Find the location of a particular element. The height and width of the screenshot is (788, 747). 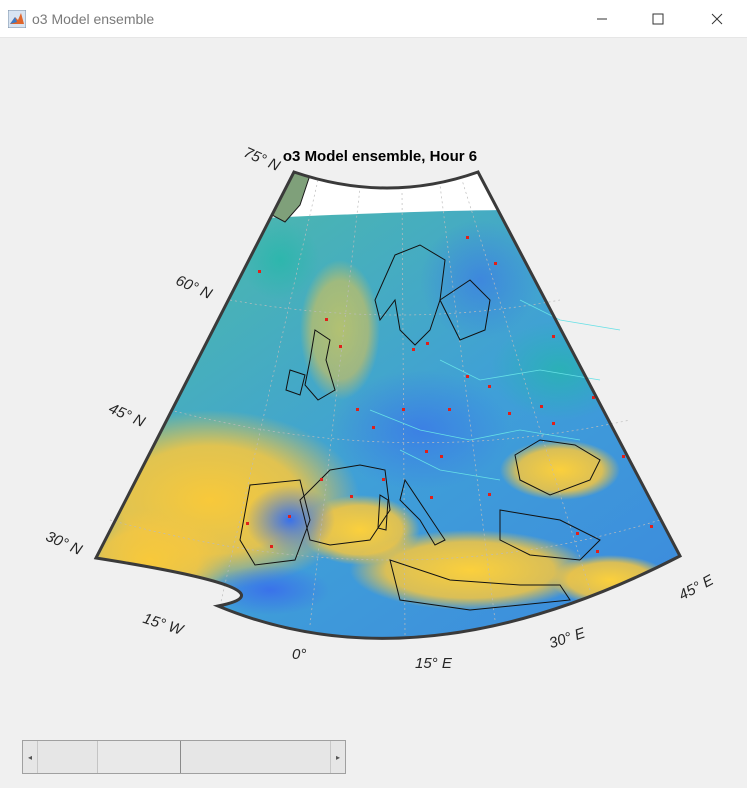

minimize-icon is located at coordinates (602, 18).